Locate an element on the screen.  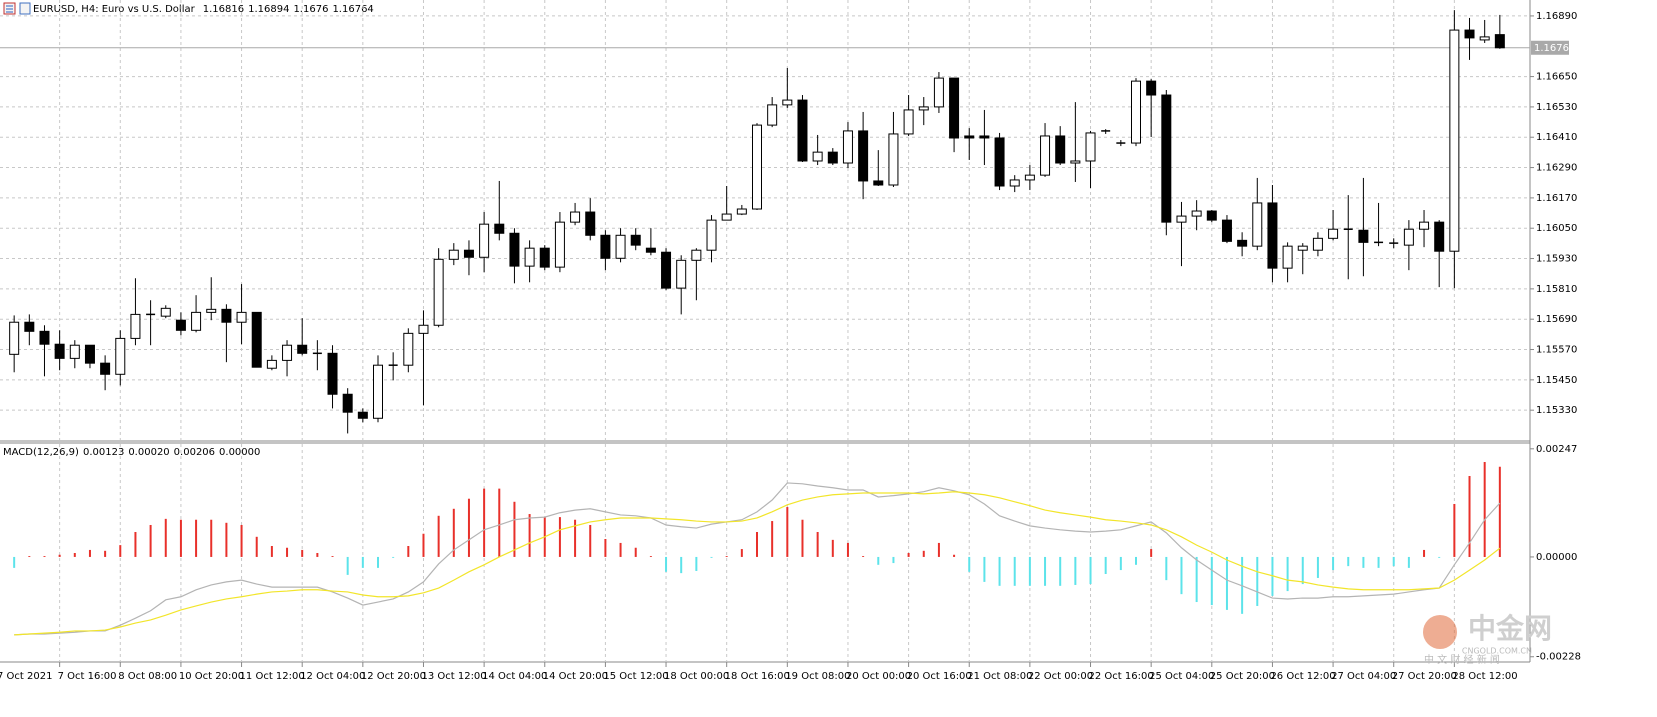
x-tick-label: 21 Oct 08:00 is located at coordinates (999, 676).